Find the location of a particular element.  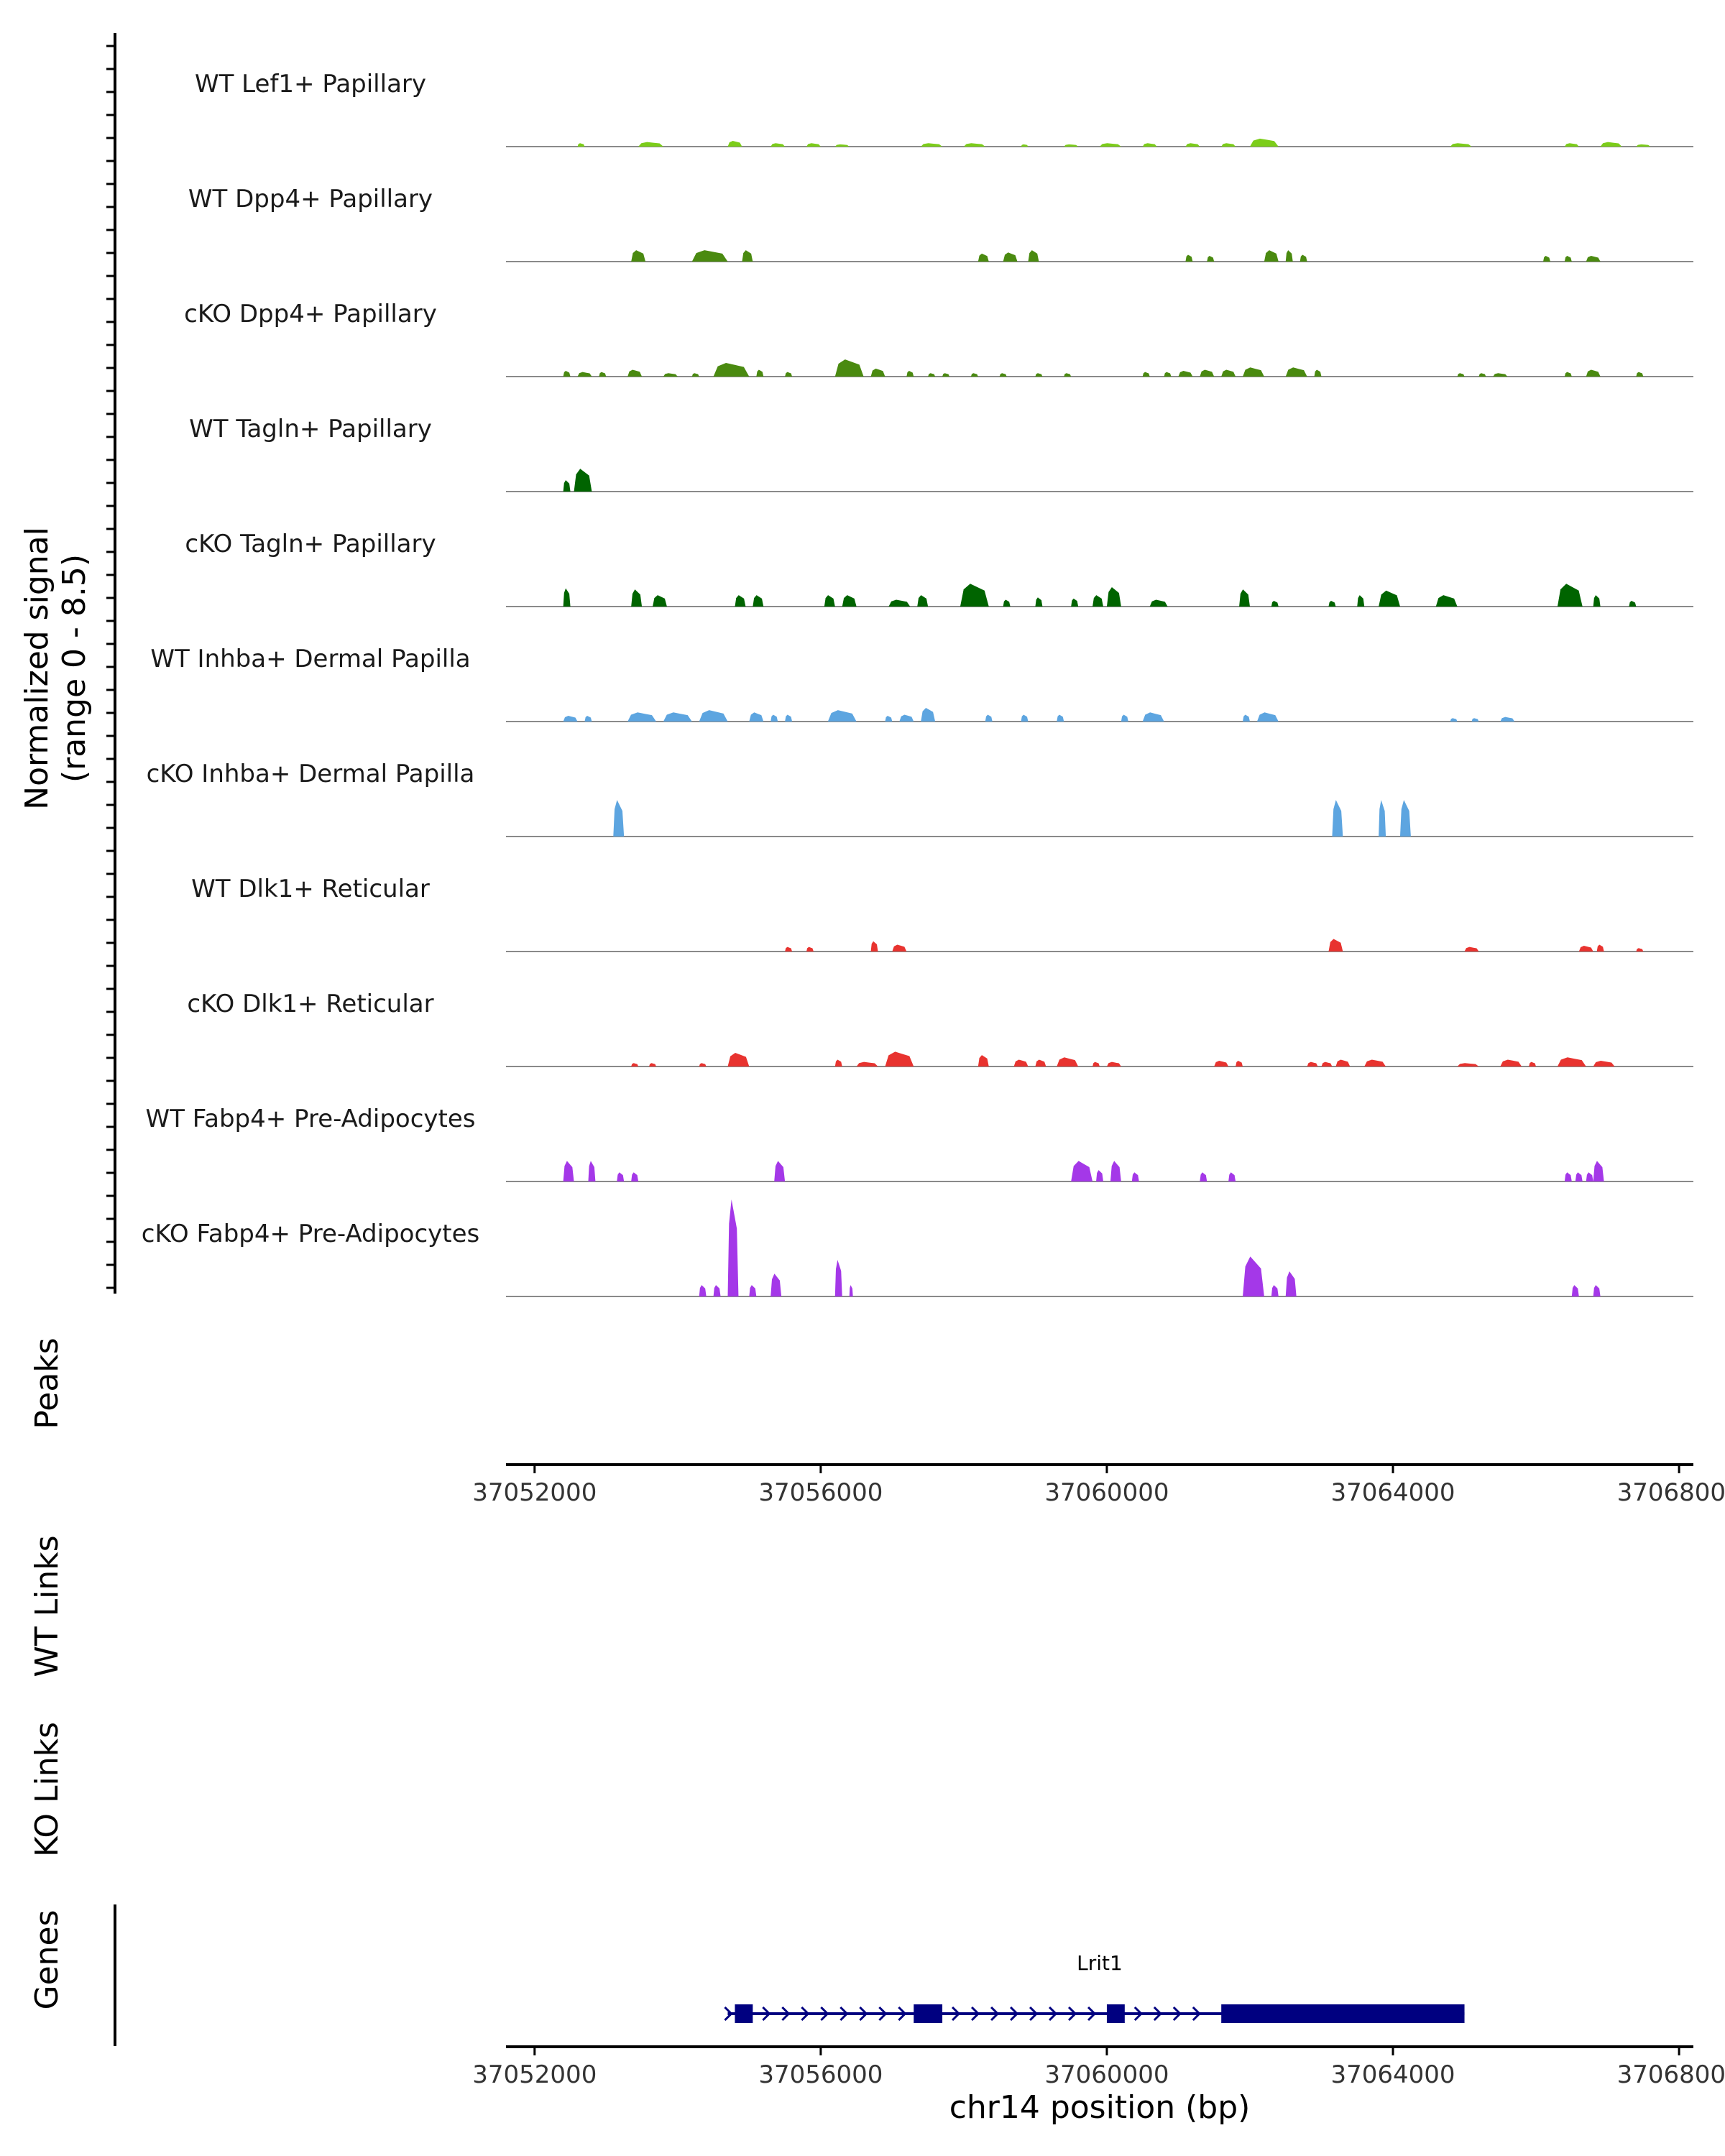

track-label: WT Lef1+ Papillary is located at coordinates (310, 84).